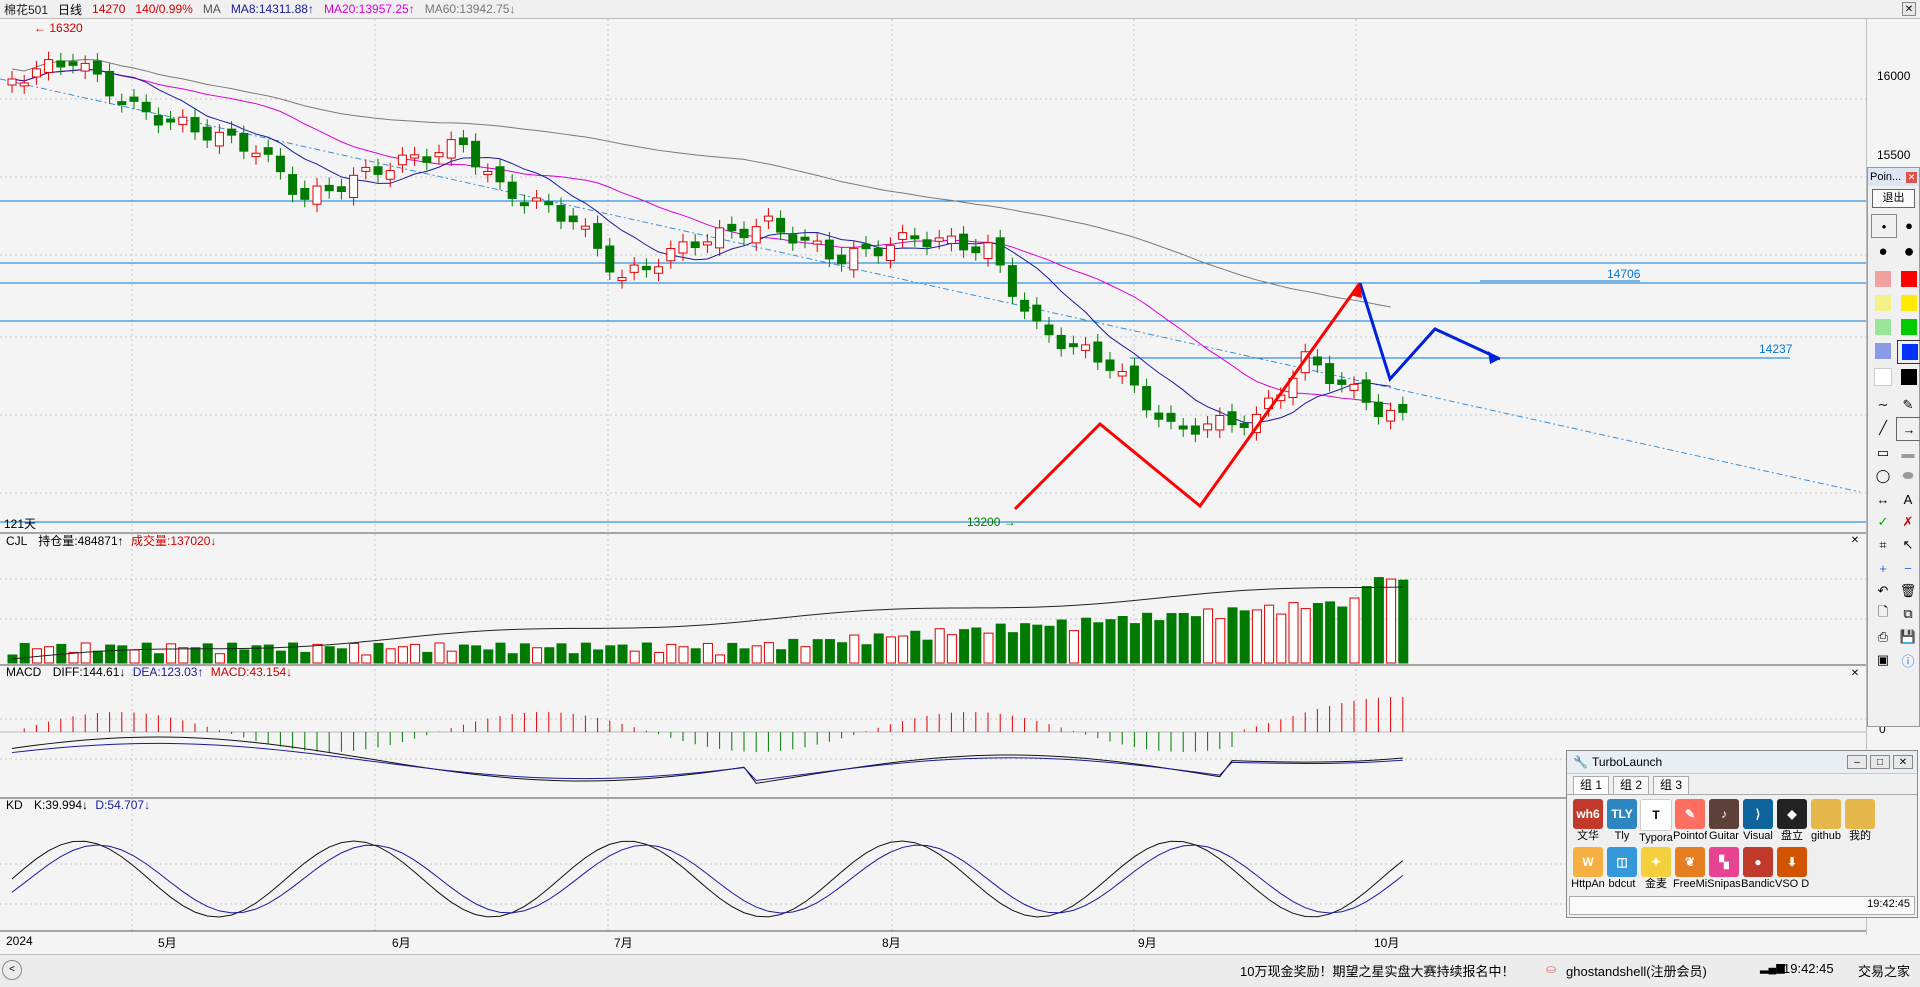  What do you see at coordinates (1908, 521) in the screenshot?
I see `cancel-icon: ✗` at bounding box center [1908, 521].